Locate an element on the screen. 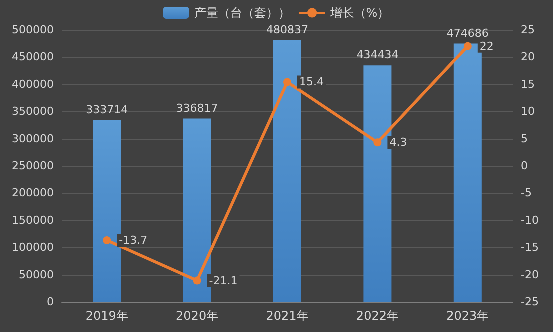 This screenshot has height=332, width=553. data-label: 434434 is located at coordinates (377, 55).